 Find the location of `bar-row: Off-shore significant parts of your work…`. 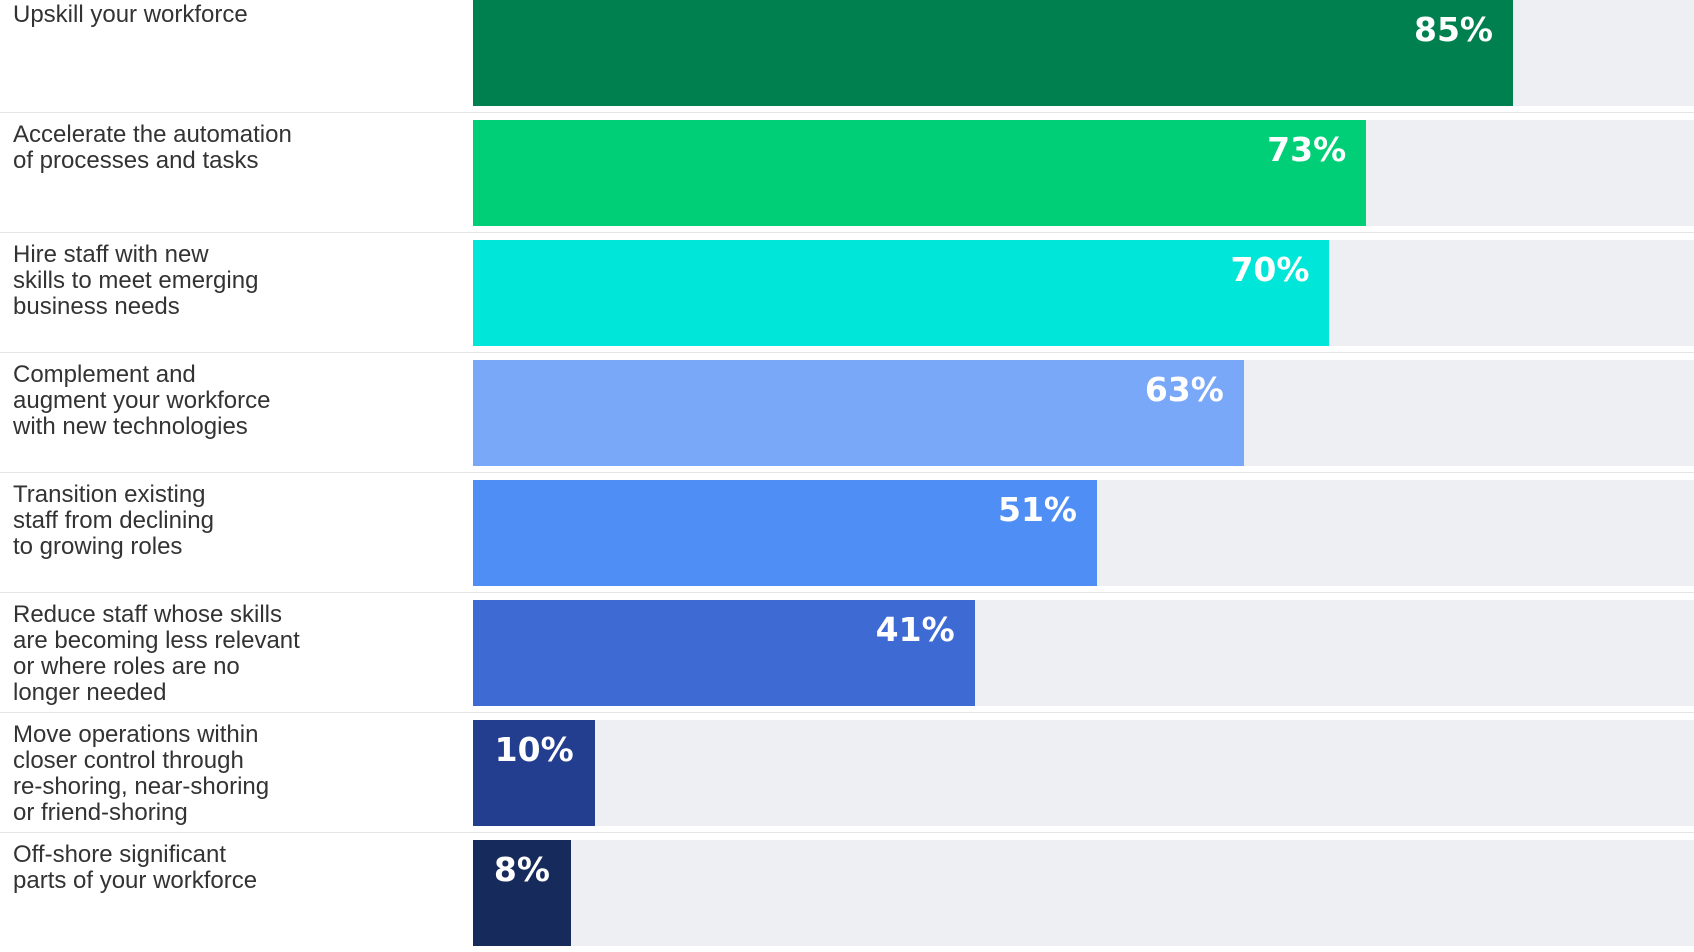

bar-row: Off-shore significant parts of your work… is located at coordinates (847, 892).